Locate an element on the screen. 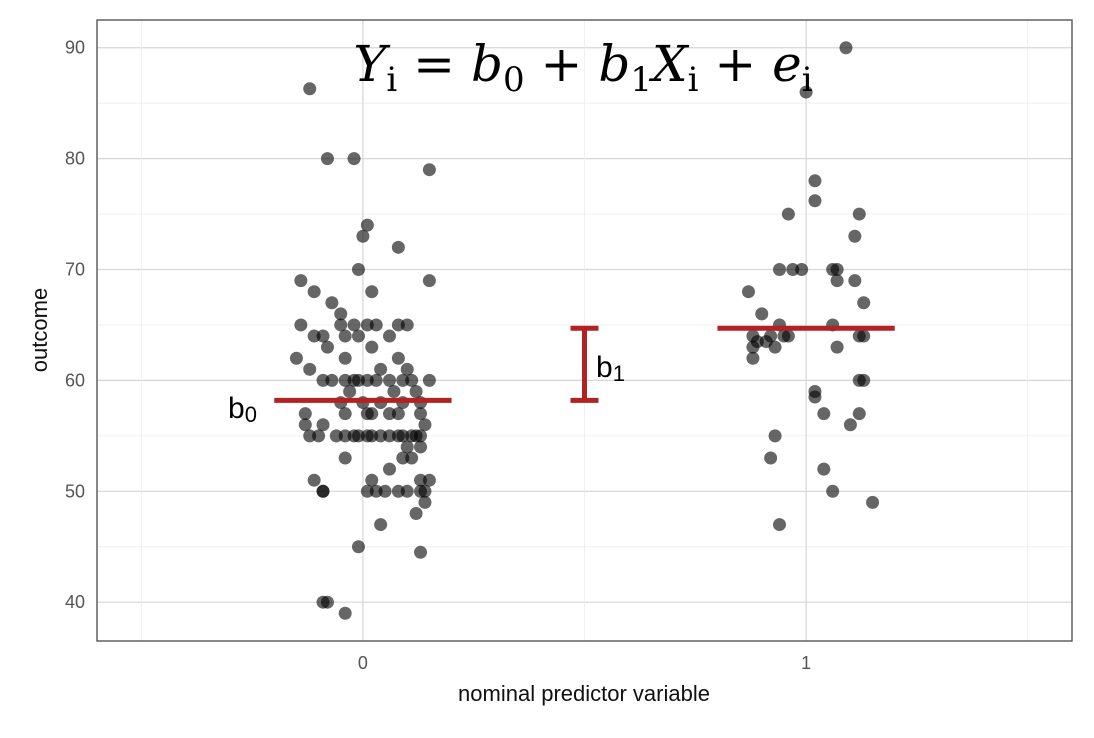 The image size is (1094, 738). b1-bracket is located at coordinates (584, 364).